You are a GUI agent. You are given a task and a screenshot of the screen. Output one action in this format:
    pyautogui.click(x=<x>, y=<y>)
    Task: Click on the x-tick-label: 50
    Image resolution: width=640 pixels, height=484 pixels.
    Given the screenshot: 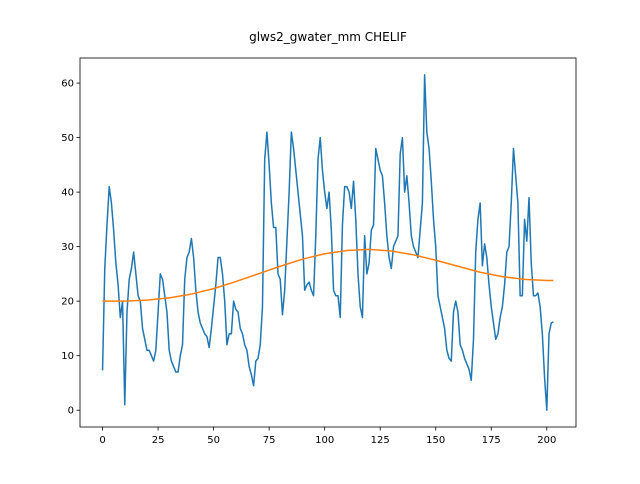 What is the action you would take?
    pyautogui.click(x=213, y=440)
    